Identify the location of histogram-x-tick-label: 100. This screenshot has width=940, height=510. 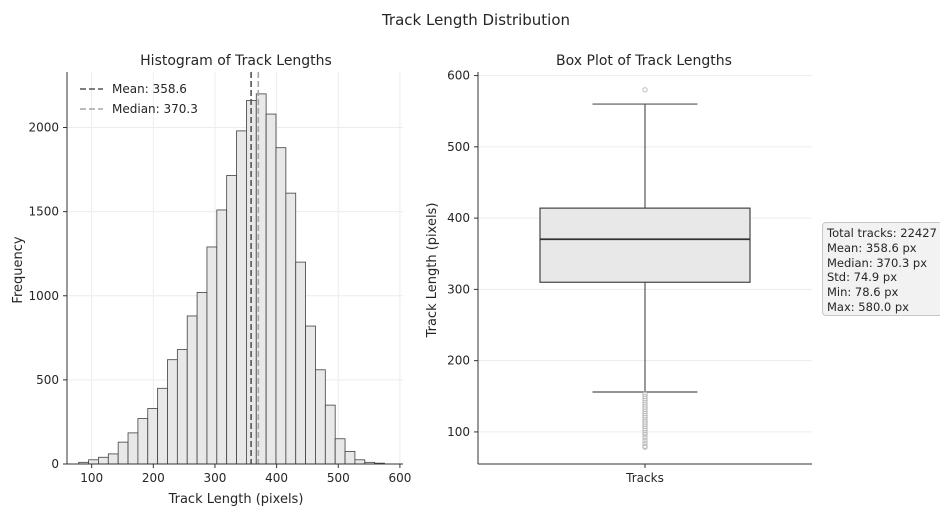
(91, 478).